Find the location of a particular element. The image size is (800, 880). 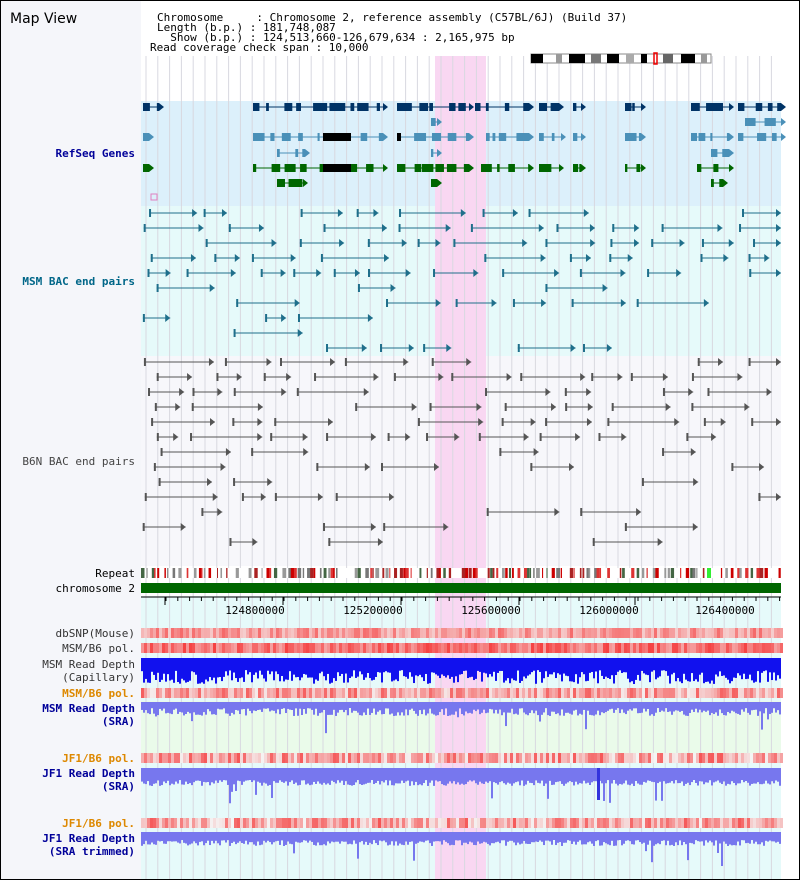

label-msm-read-depth-capillary: MSM Read Depth is located at coordinates (88, 664).